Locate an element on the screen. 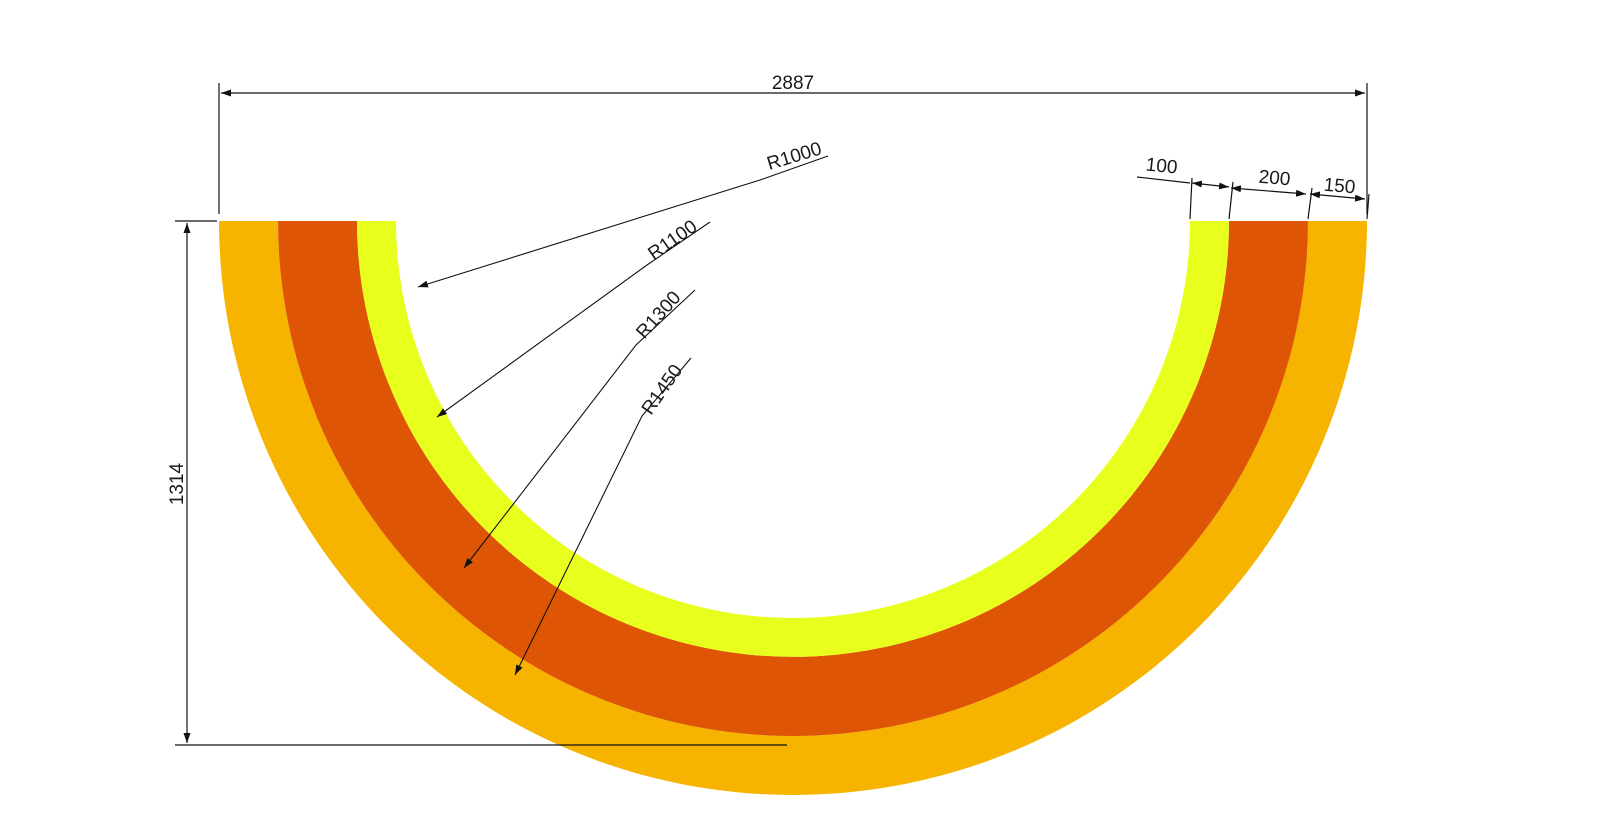 The height and width of the screenshot is (831, 1600). band-width-outer-label: 150 is located at coordinates (1339, 187).